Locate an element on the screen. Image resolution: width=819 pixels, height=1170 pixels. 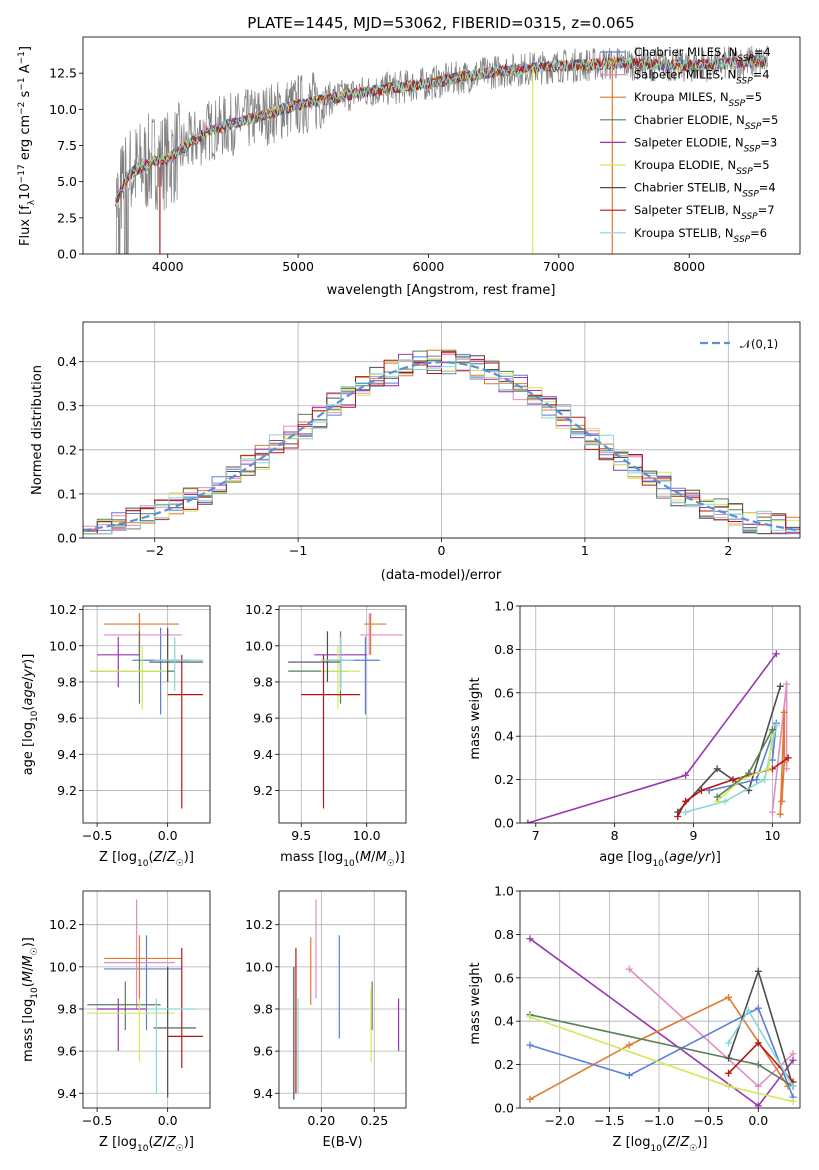
hist-ylabel: Normed distribution is located at coordinates (37, 430).